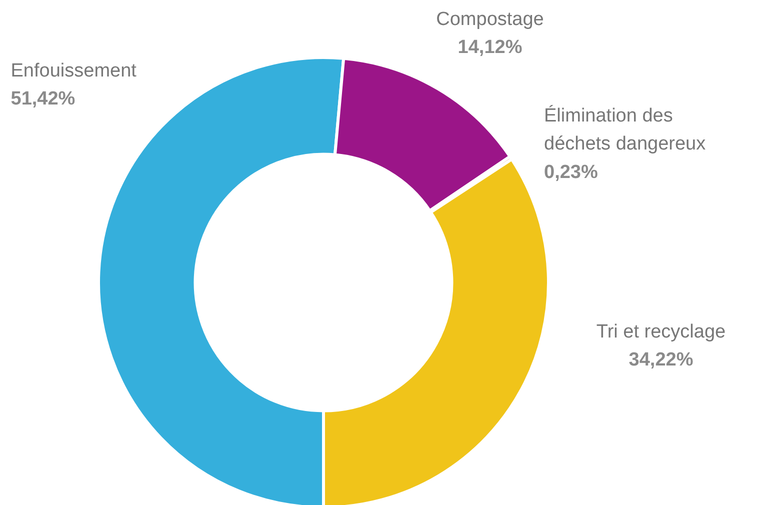  I want to click on slice-label: Élimination des déchets dangereux, so click(625, 129).